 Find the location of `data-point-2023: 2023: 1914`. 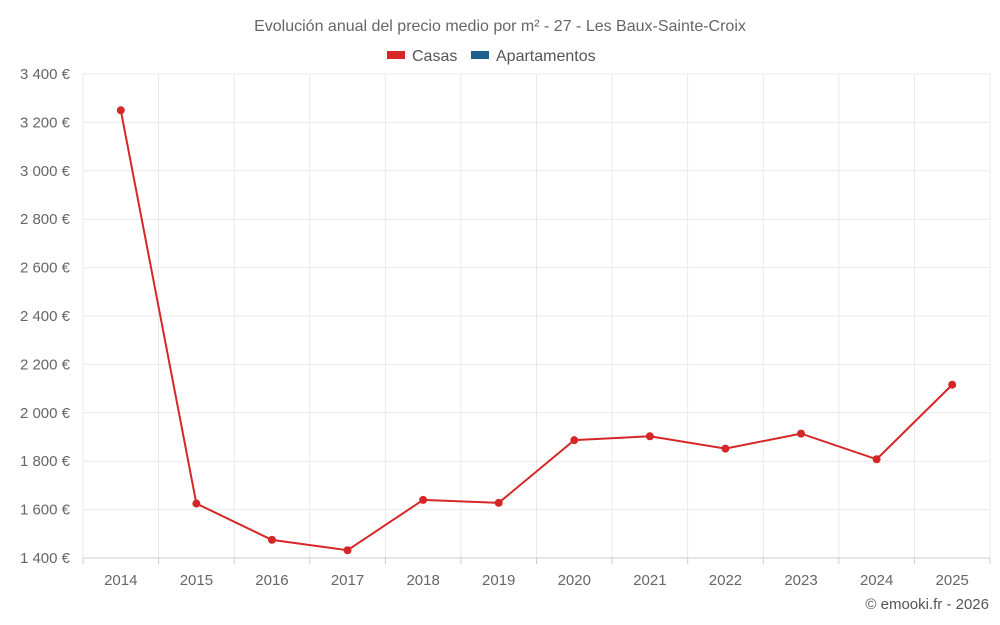

data-point-2023: 2023: 1914 is located at coordinates (801, 433).